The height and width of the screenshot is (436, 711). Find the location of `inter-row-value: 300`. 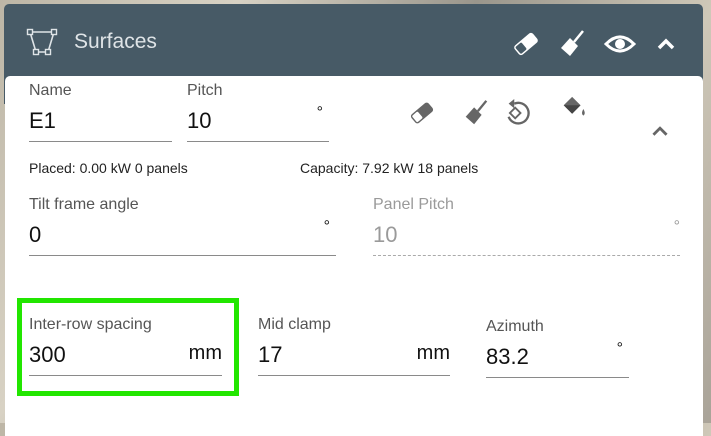

inter-row-value: 300 is located at coordinates (47, 354).